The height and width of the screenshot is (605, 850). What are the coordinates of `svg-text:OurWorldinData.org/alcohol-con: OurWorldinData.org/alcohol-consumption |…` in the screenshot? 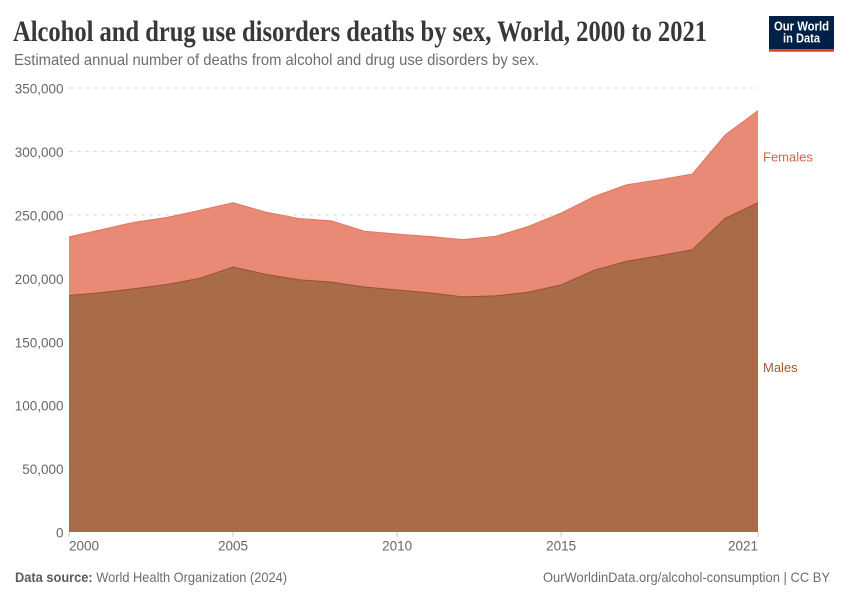 It's located at (687, 577).